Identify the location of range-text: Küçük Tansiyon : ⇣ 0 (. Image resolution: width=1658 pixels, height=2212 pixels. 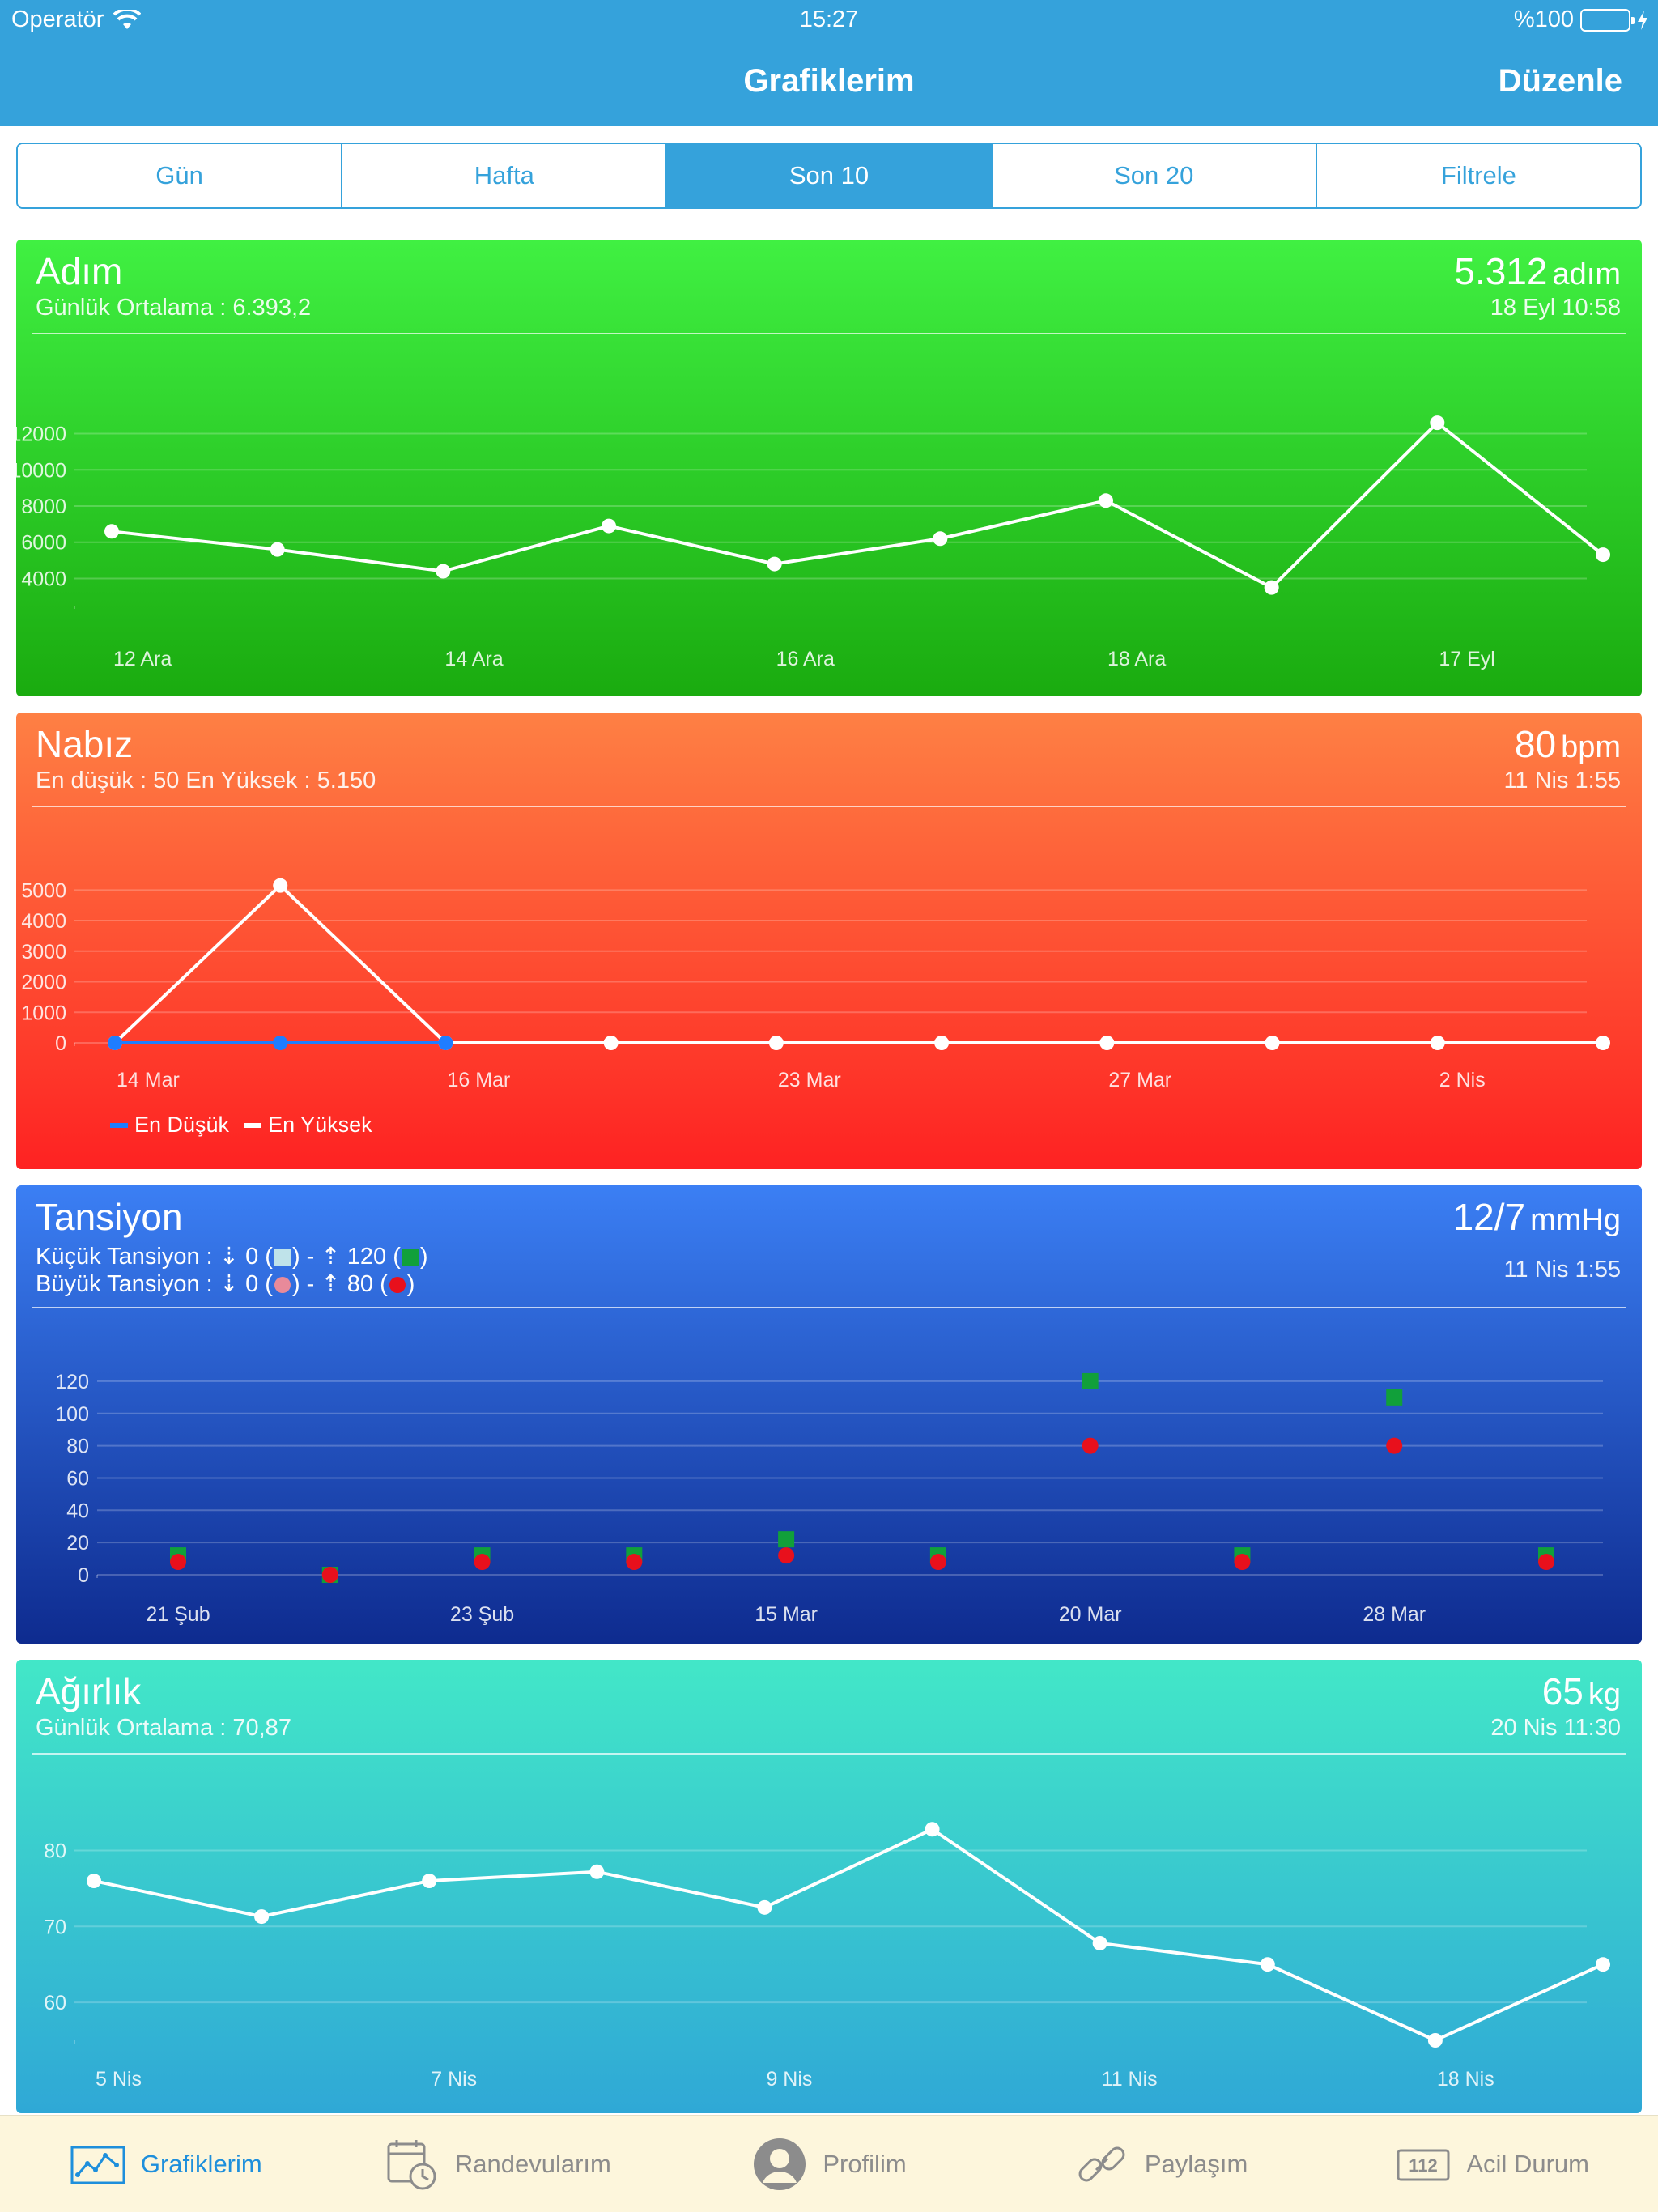
(154, 1257).